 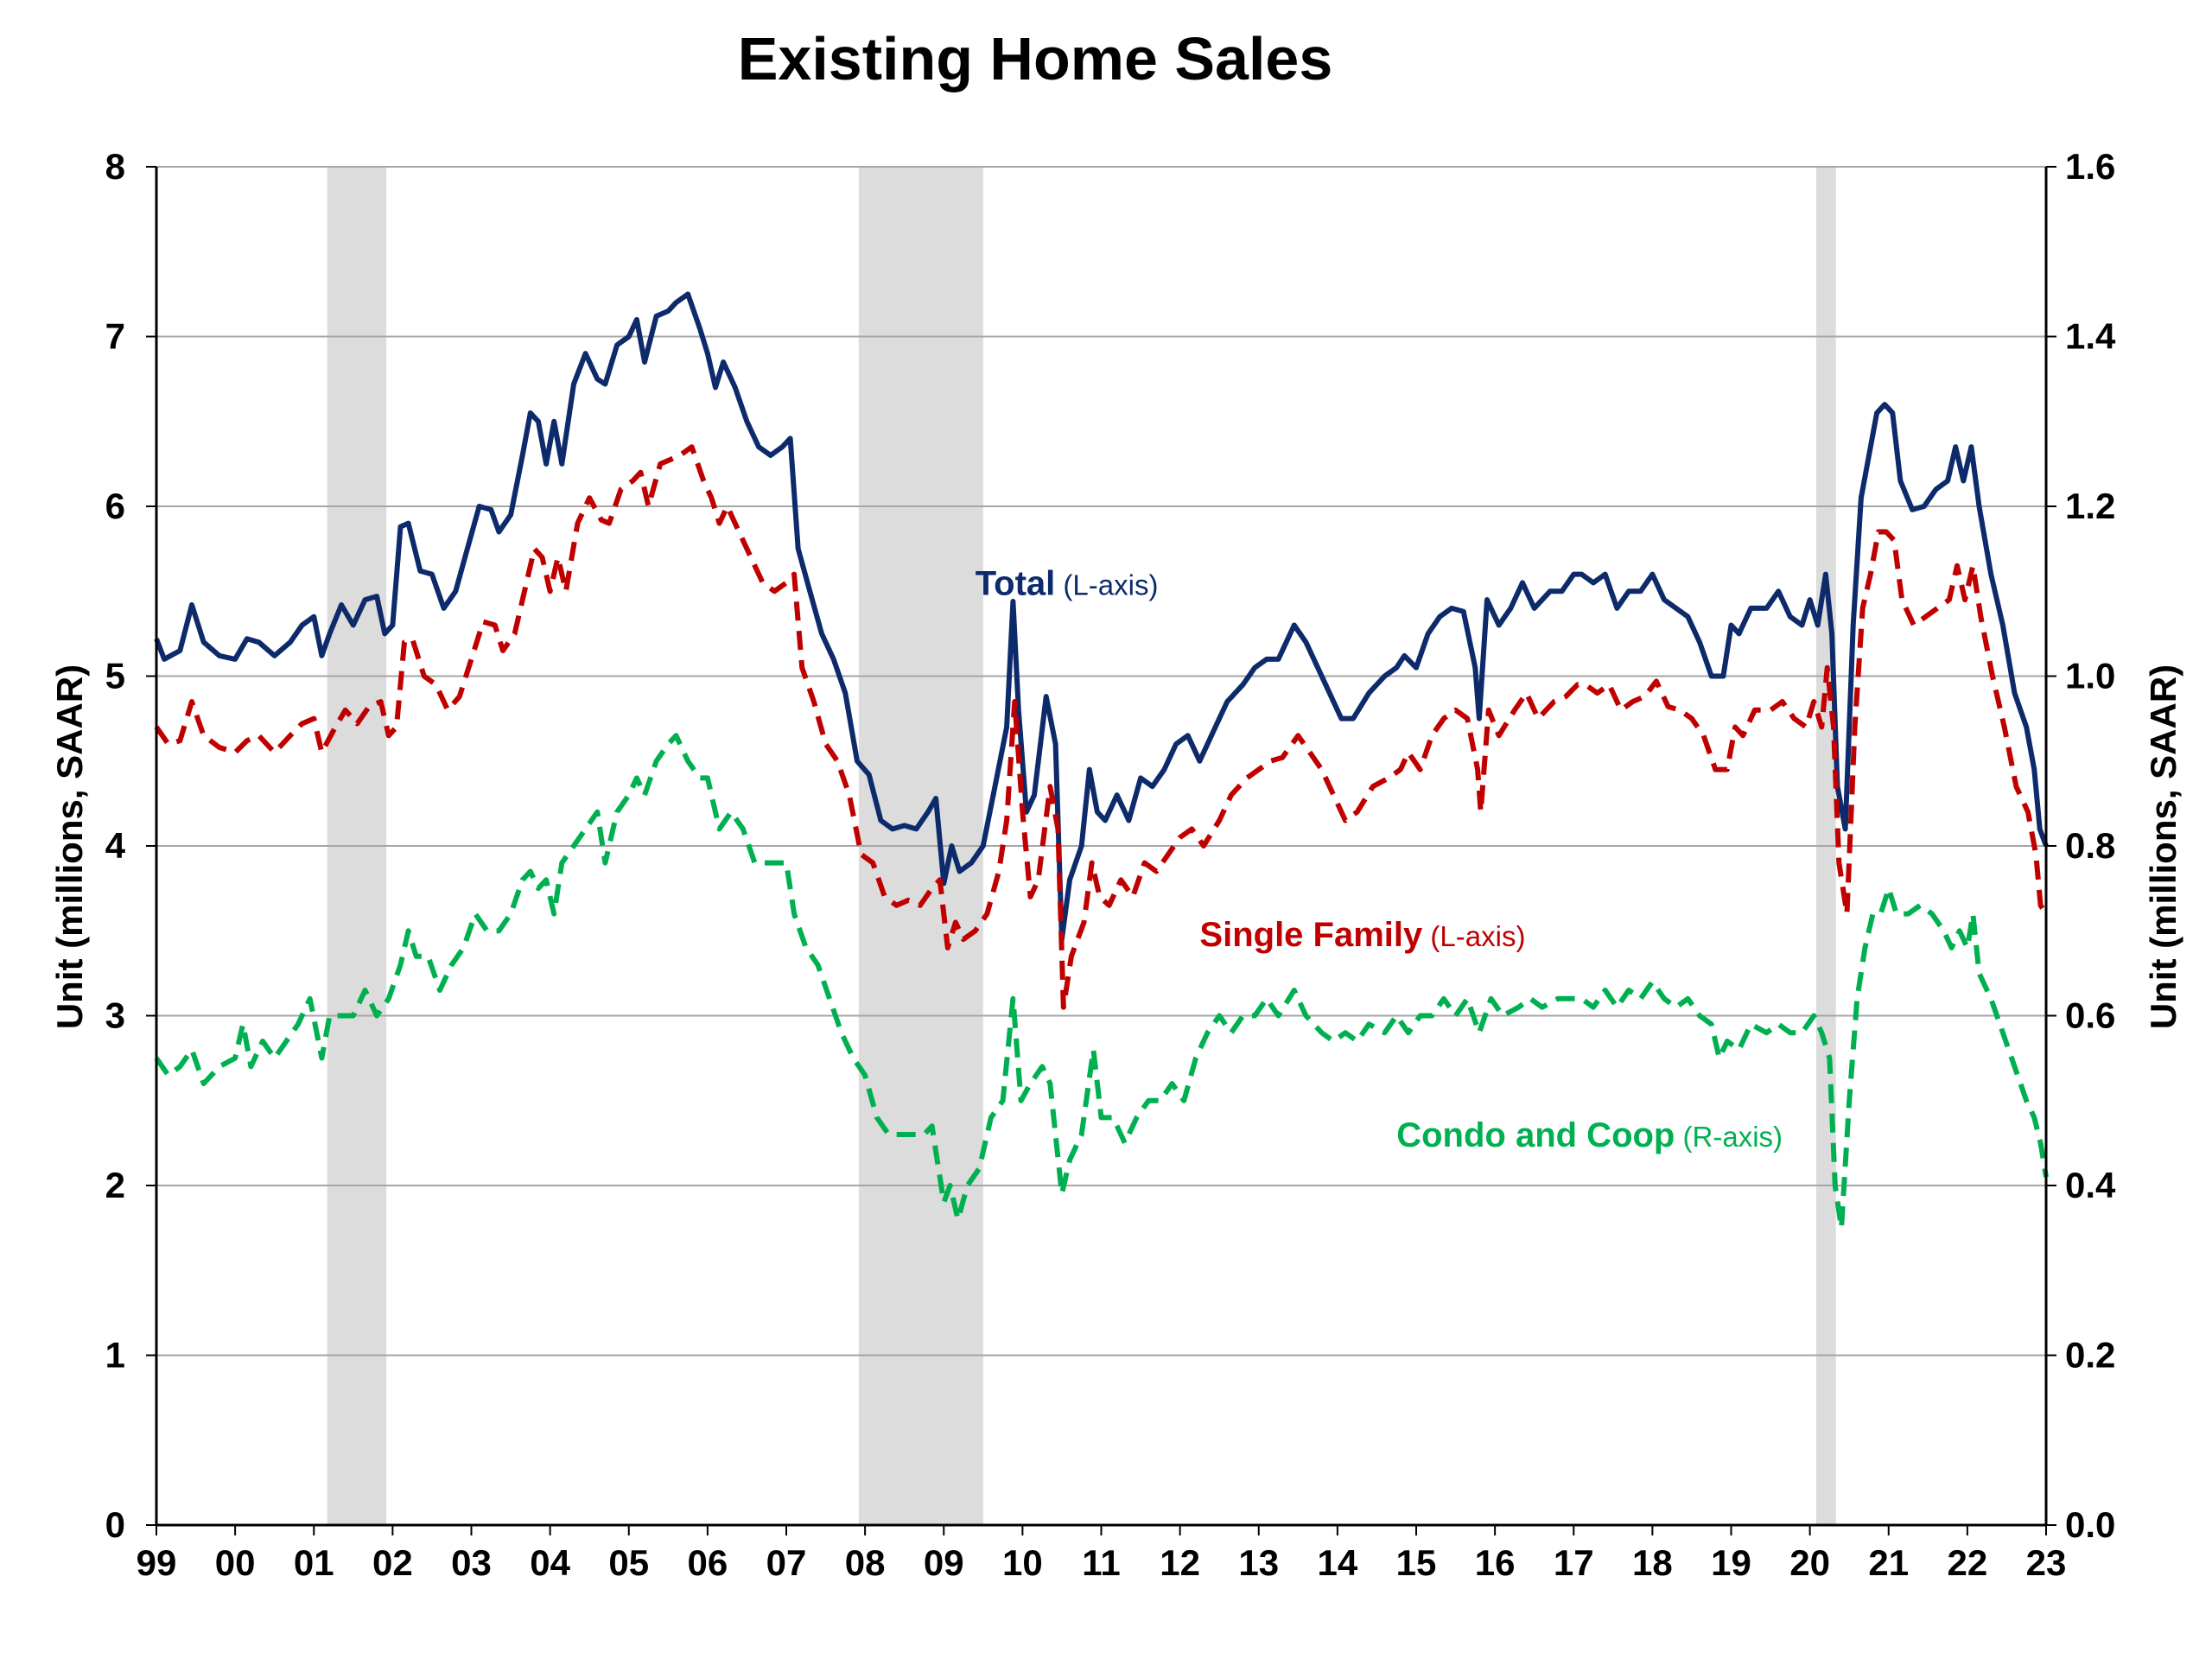 What do you see at coordinates (2090, 1355) in the screenshot?
I see `right-tick-label: 0.2` at bounding box center [2090, 1355].